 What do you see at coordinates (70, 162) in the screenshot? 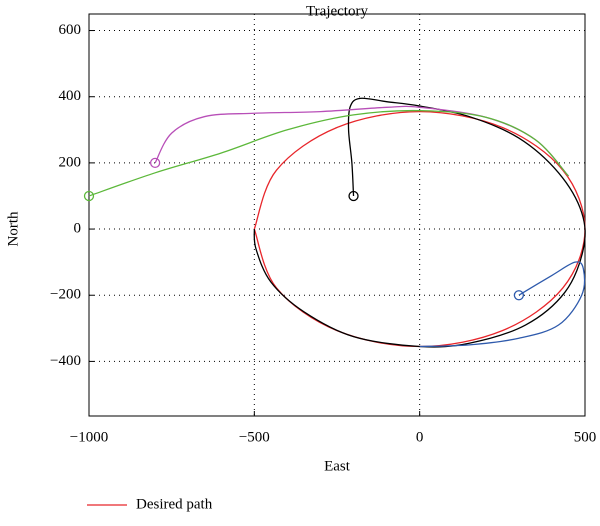
I see `y-tick-label: 200` at bounding box center [70, 162].